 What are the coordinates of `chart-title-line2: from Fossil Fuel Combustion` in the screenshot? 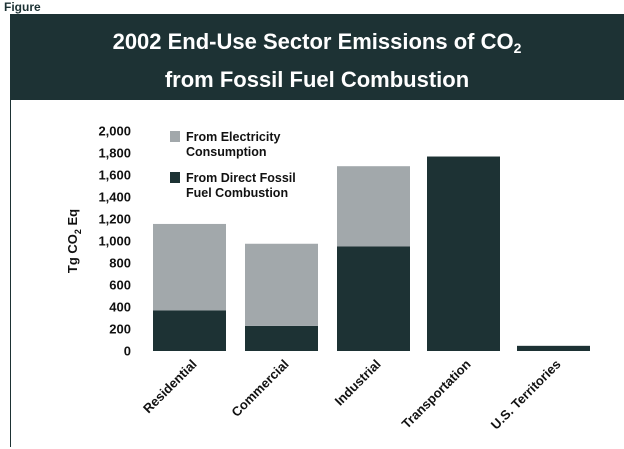 It's located at (317, 79).